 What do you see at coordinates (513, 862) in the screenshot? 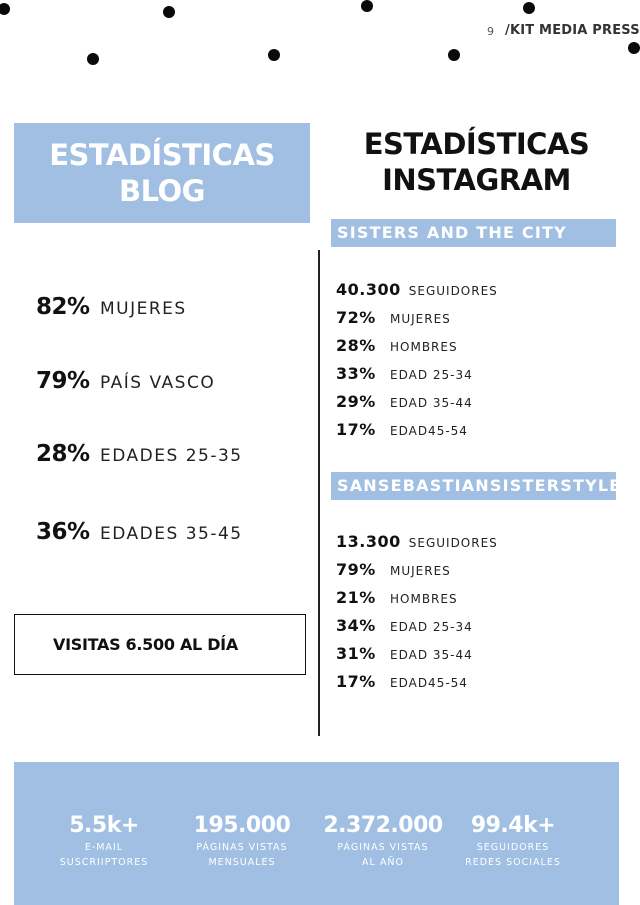
I see `footer-stat-caption: REDES SOCIALES` at bounding box center [513, 862].